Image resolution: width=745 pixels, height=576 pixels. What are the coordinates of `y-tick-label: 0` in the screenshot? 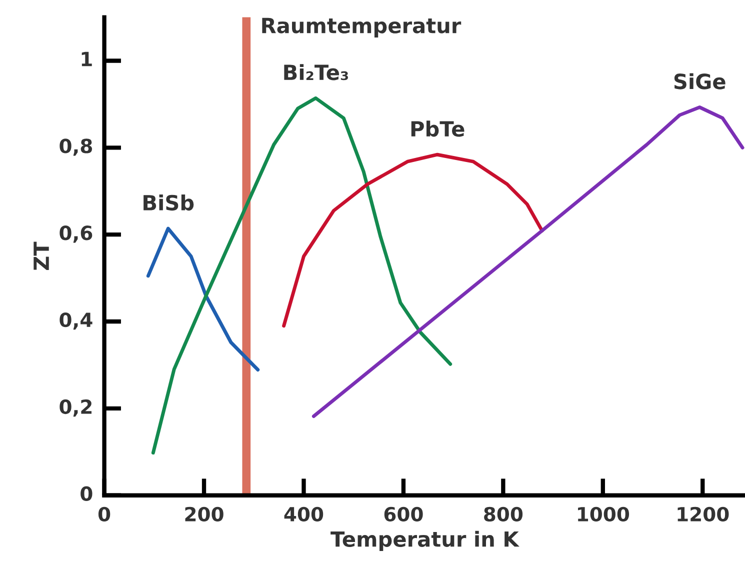 It's located at (86, 493).